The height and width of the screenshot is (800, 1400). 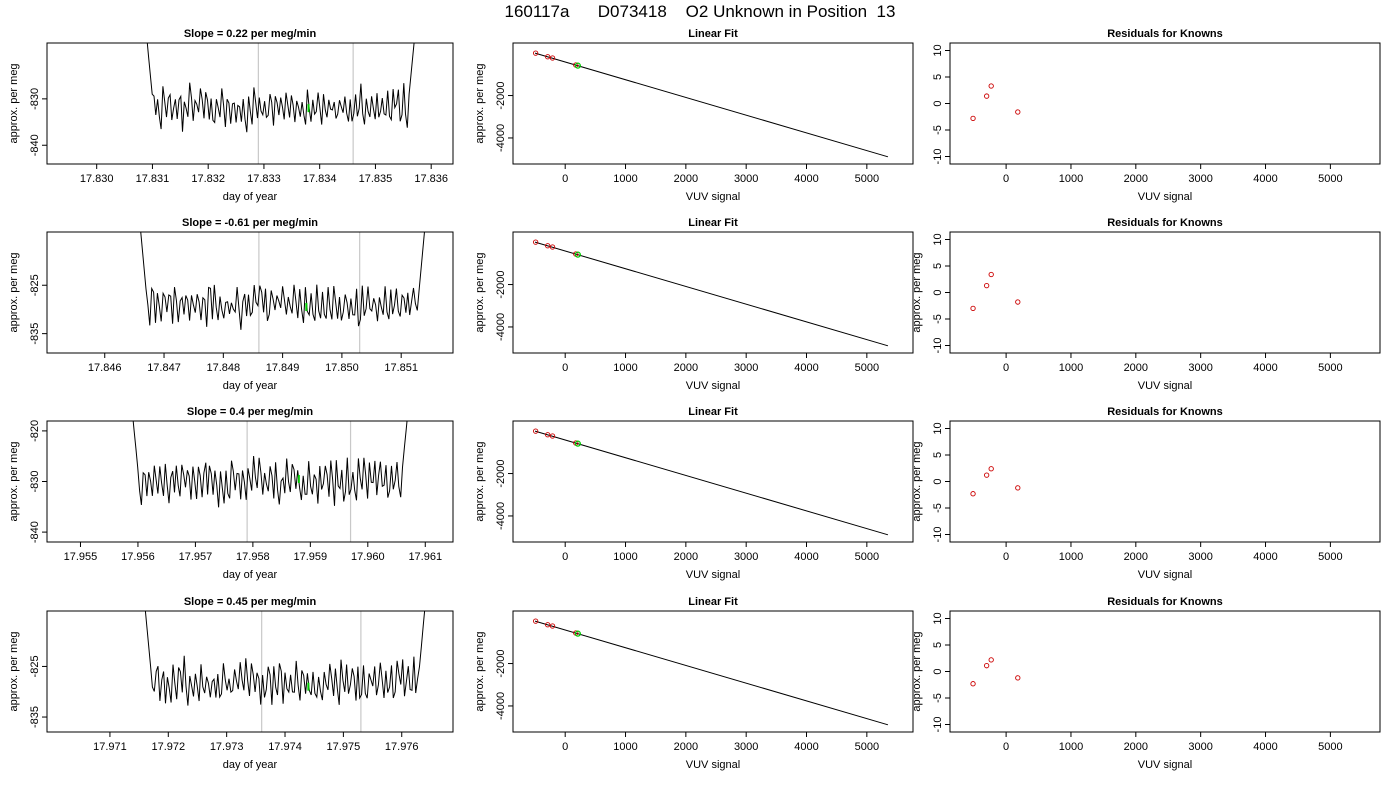 What do you see at coordinates (110, 747) in the screenshot?
I see `x-tick-label: 17.971` at bounding box center [110, 747].